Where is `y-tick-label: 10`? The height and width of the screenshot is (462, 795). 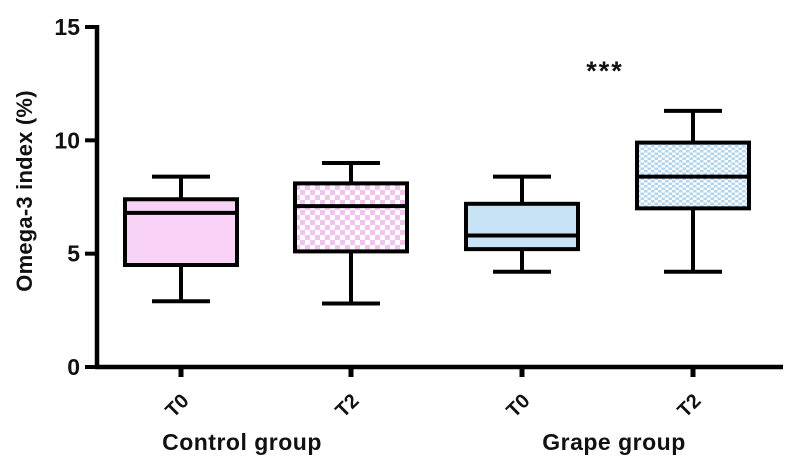
y-tick-label: 10 is located at coordinates (67, 140).